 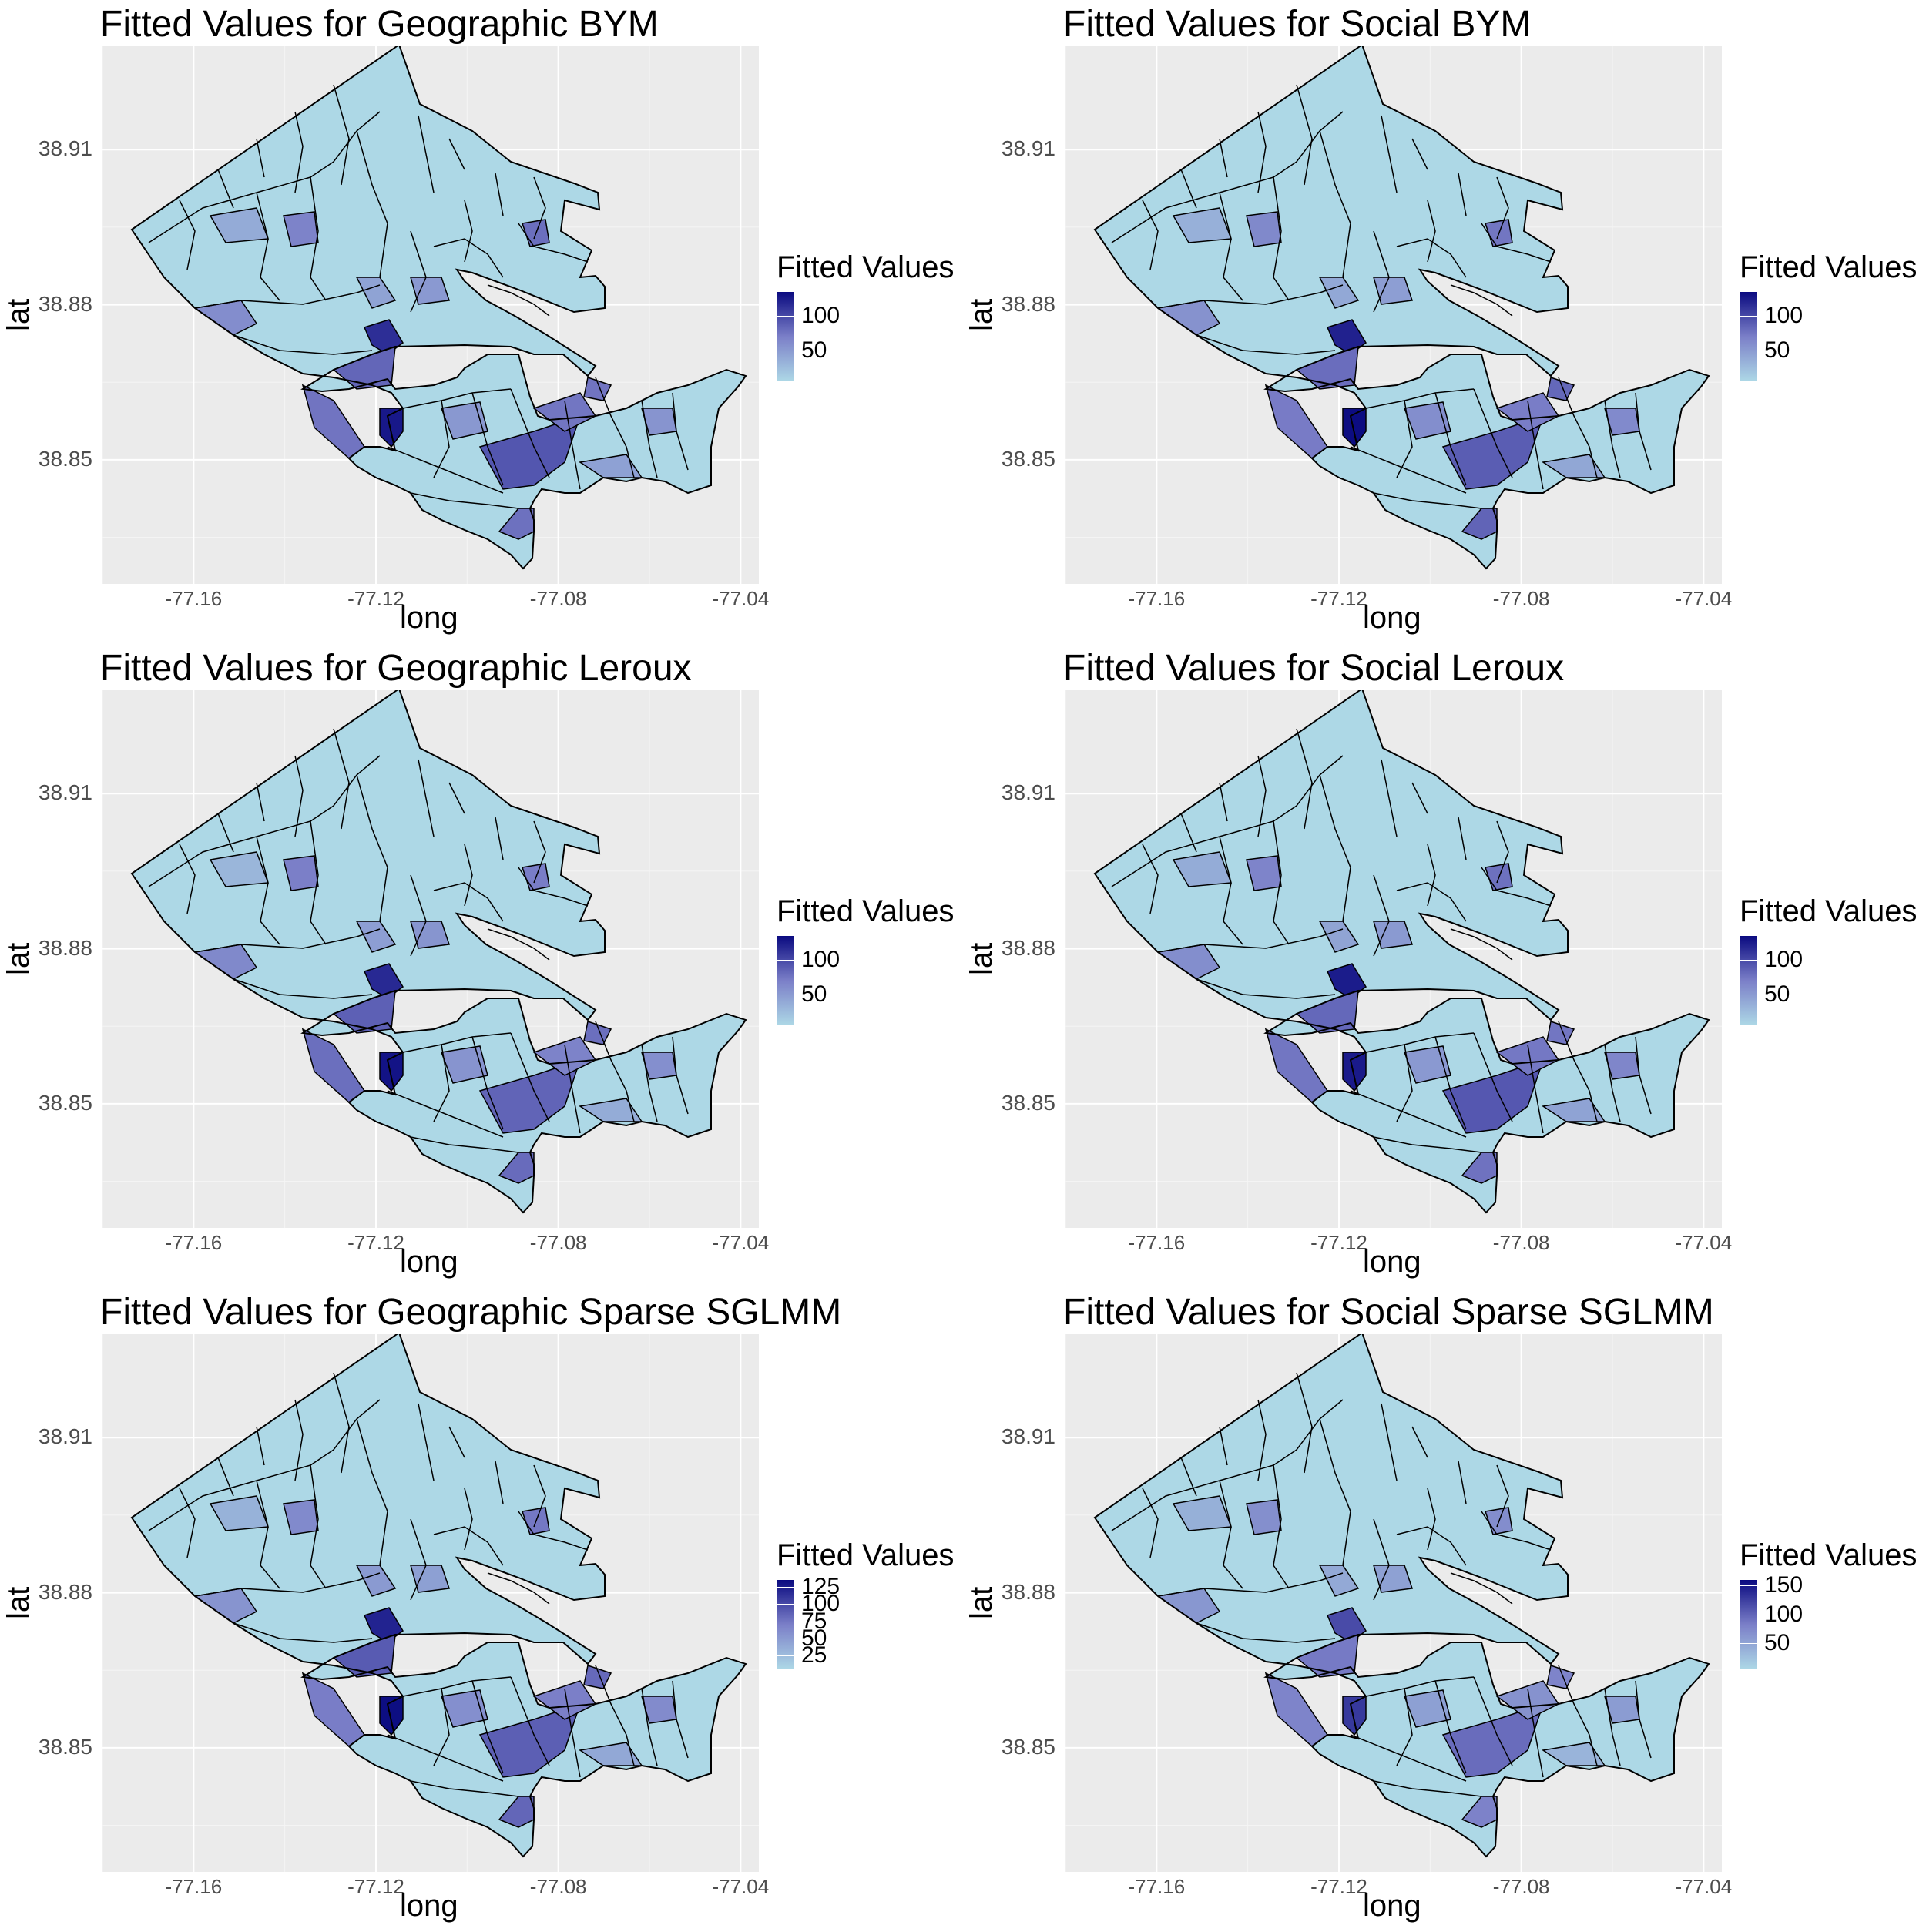 I want to click on y-tick-label: 38.85, so click(x=65, y=458).